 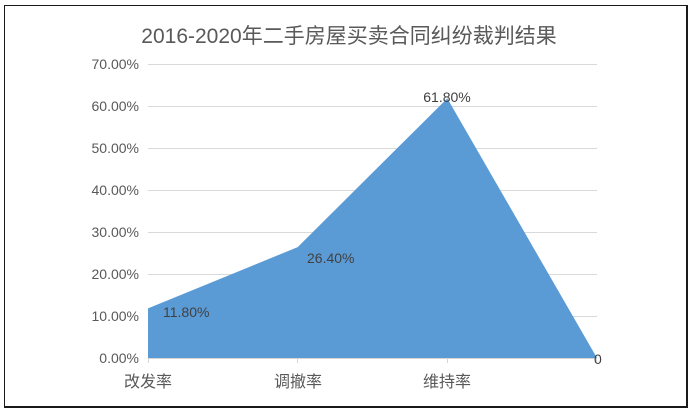 I want to click on y-tick-label: 20.00%, so click(x=115, y=274).